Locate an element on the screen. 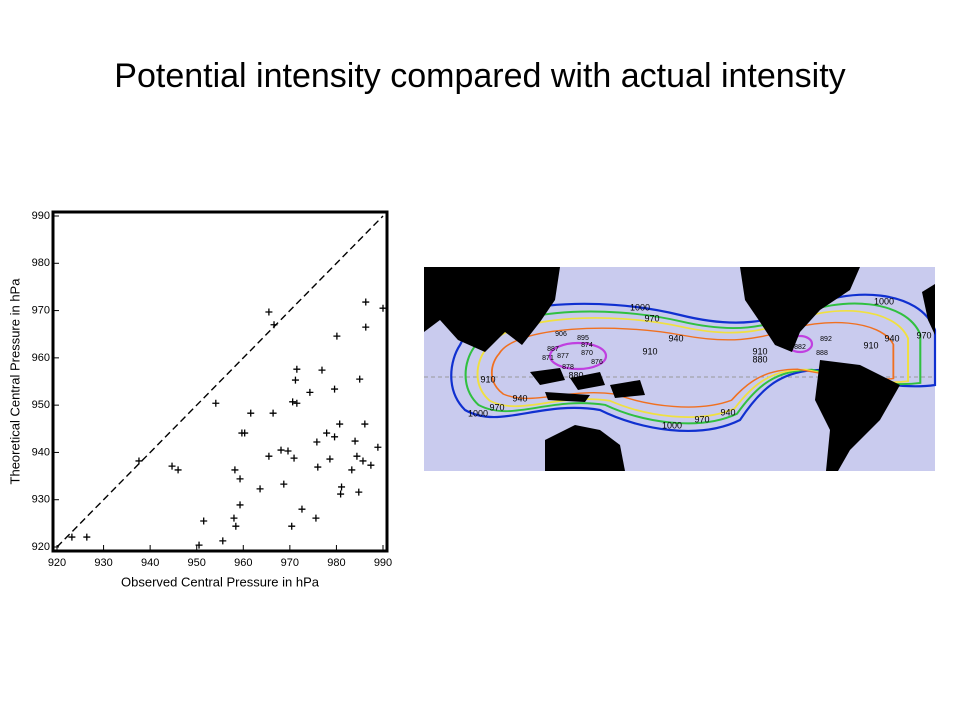  x-tick-label: 960 is located at coordinates (243, 563).